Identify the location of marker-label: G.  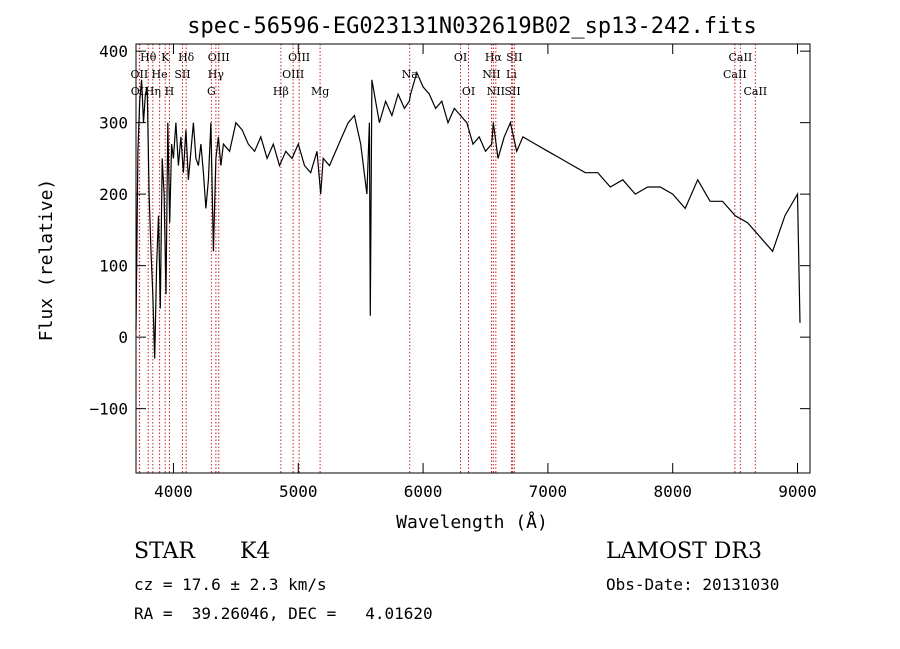
(211, 91).